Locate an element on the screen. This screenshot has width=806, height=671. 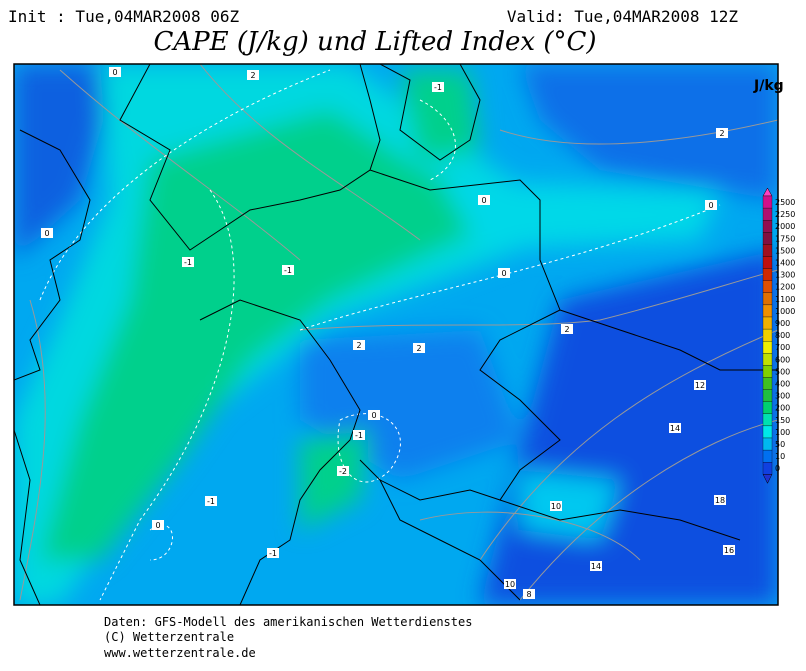
contour-label: 18 is located at coordinates (720, 500).